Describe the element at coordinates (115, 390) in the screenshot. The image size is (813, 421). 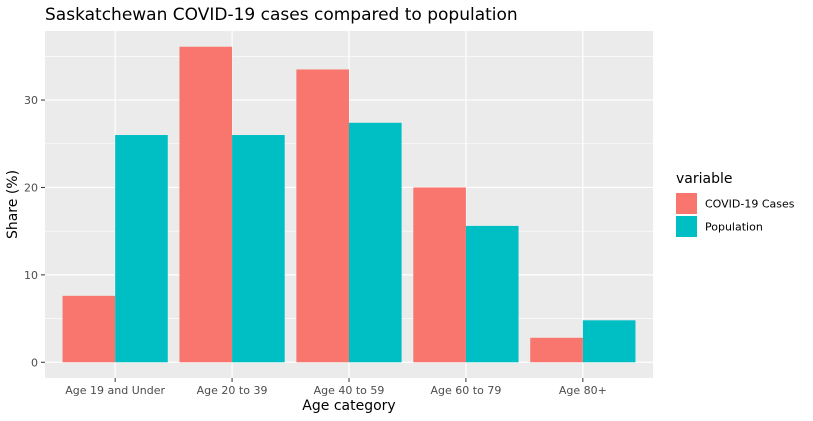
I see `x-tick-label: Age 19 and Under` at that location.